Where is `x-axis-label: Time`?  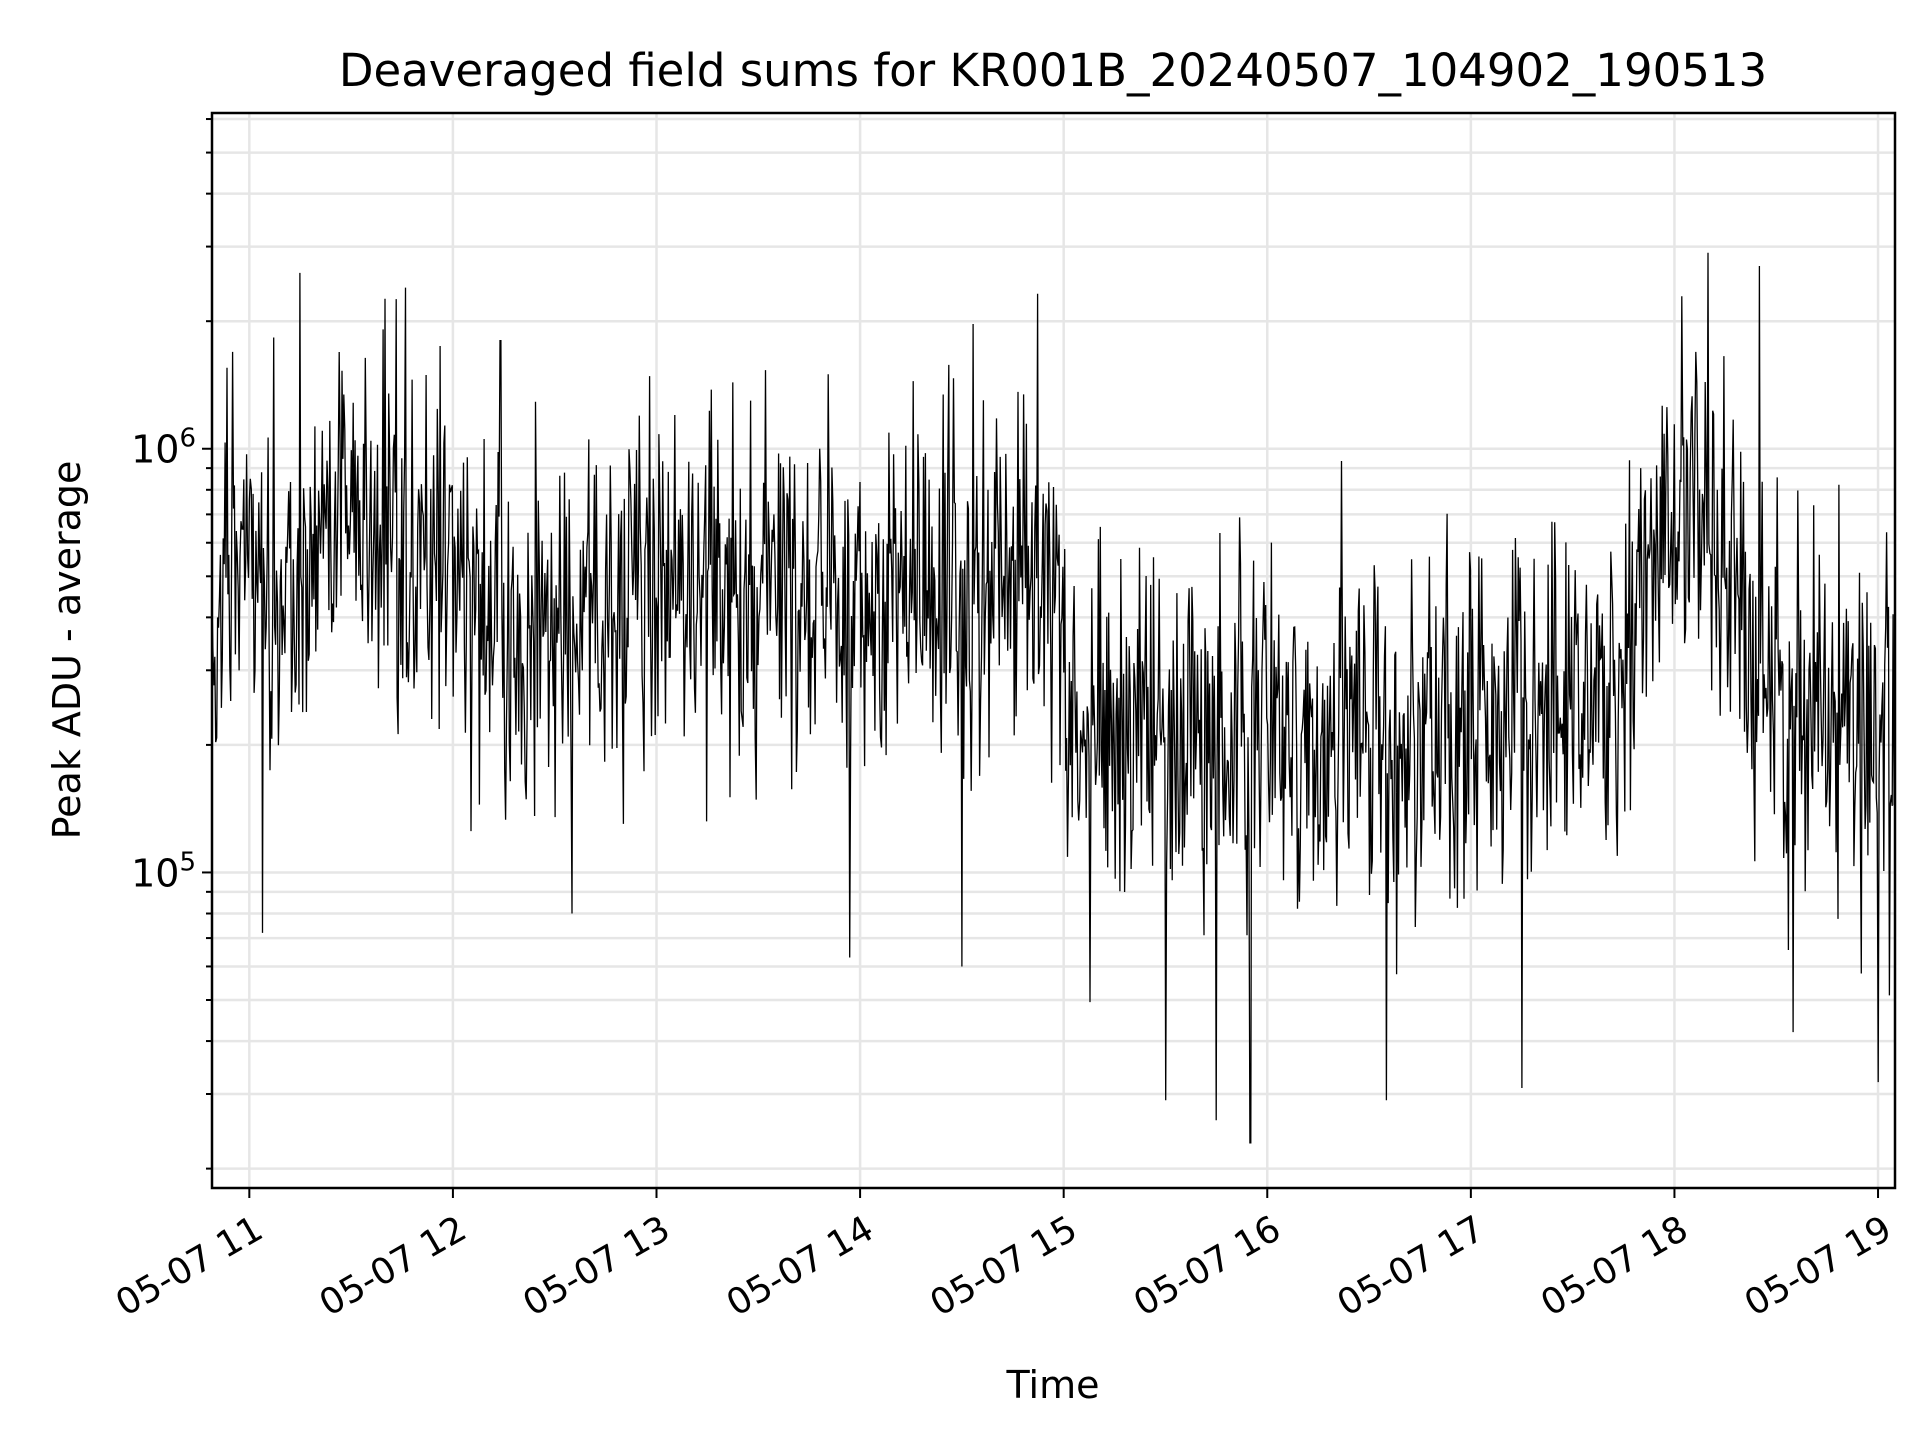 x-axis-label: Time is located at coordinates (1053, 1385).